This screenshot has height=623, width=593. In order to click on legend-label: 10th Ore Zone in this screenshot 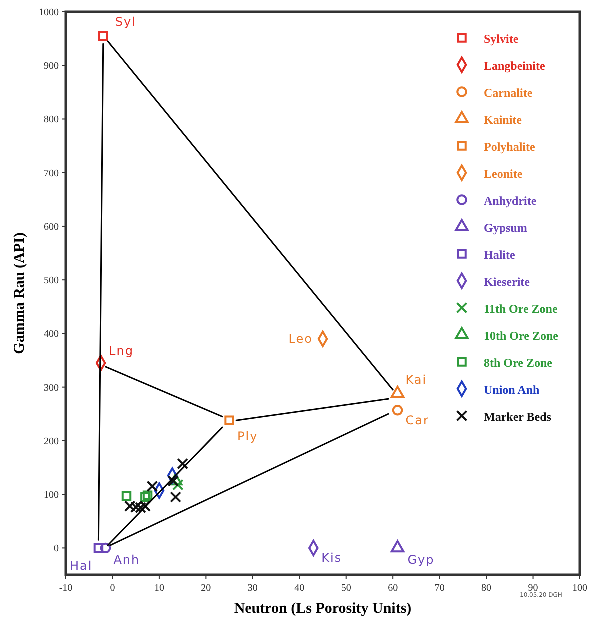, I will do `click(522, 336)`.